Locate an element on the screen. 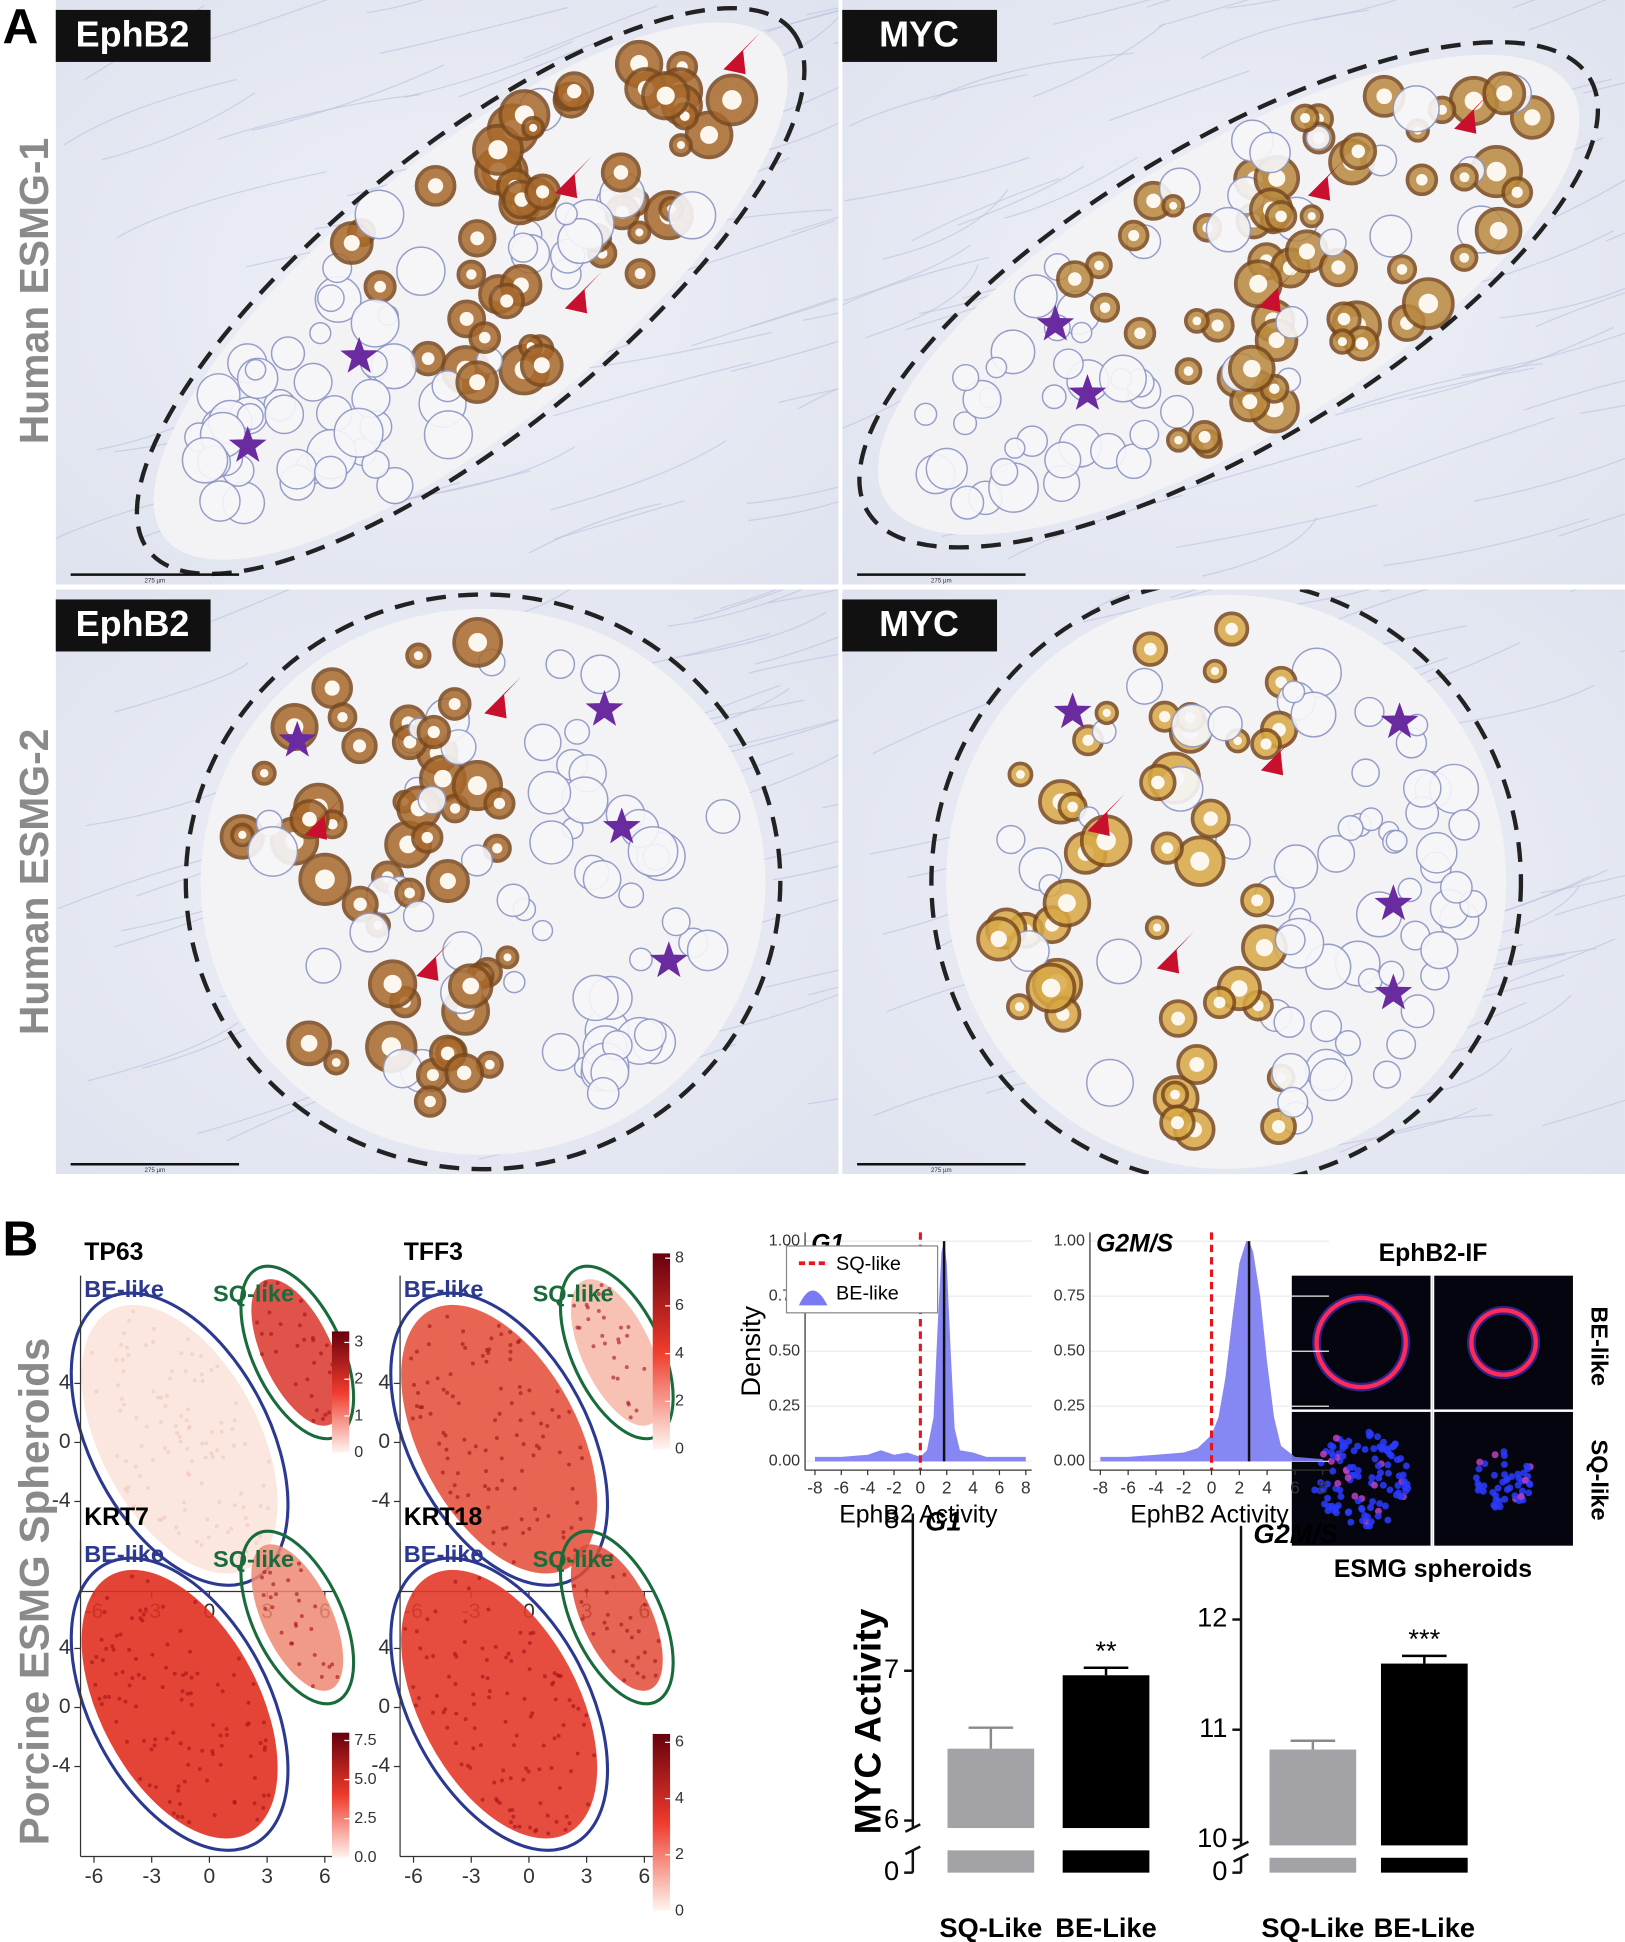 Image resolution: width=1625 pixels, height=1942 pixels. group-label: BE-like is located at coordinates (124, 1289).